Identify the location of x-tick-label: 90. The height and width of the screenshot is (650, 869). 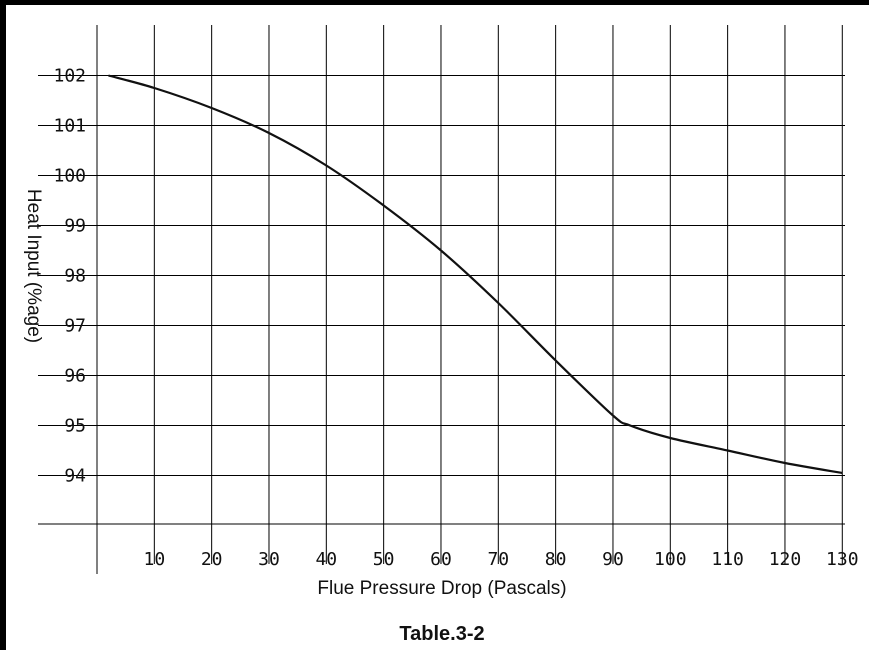
(613, 559).